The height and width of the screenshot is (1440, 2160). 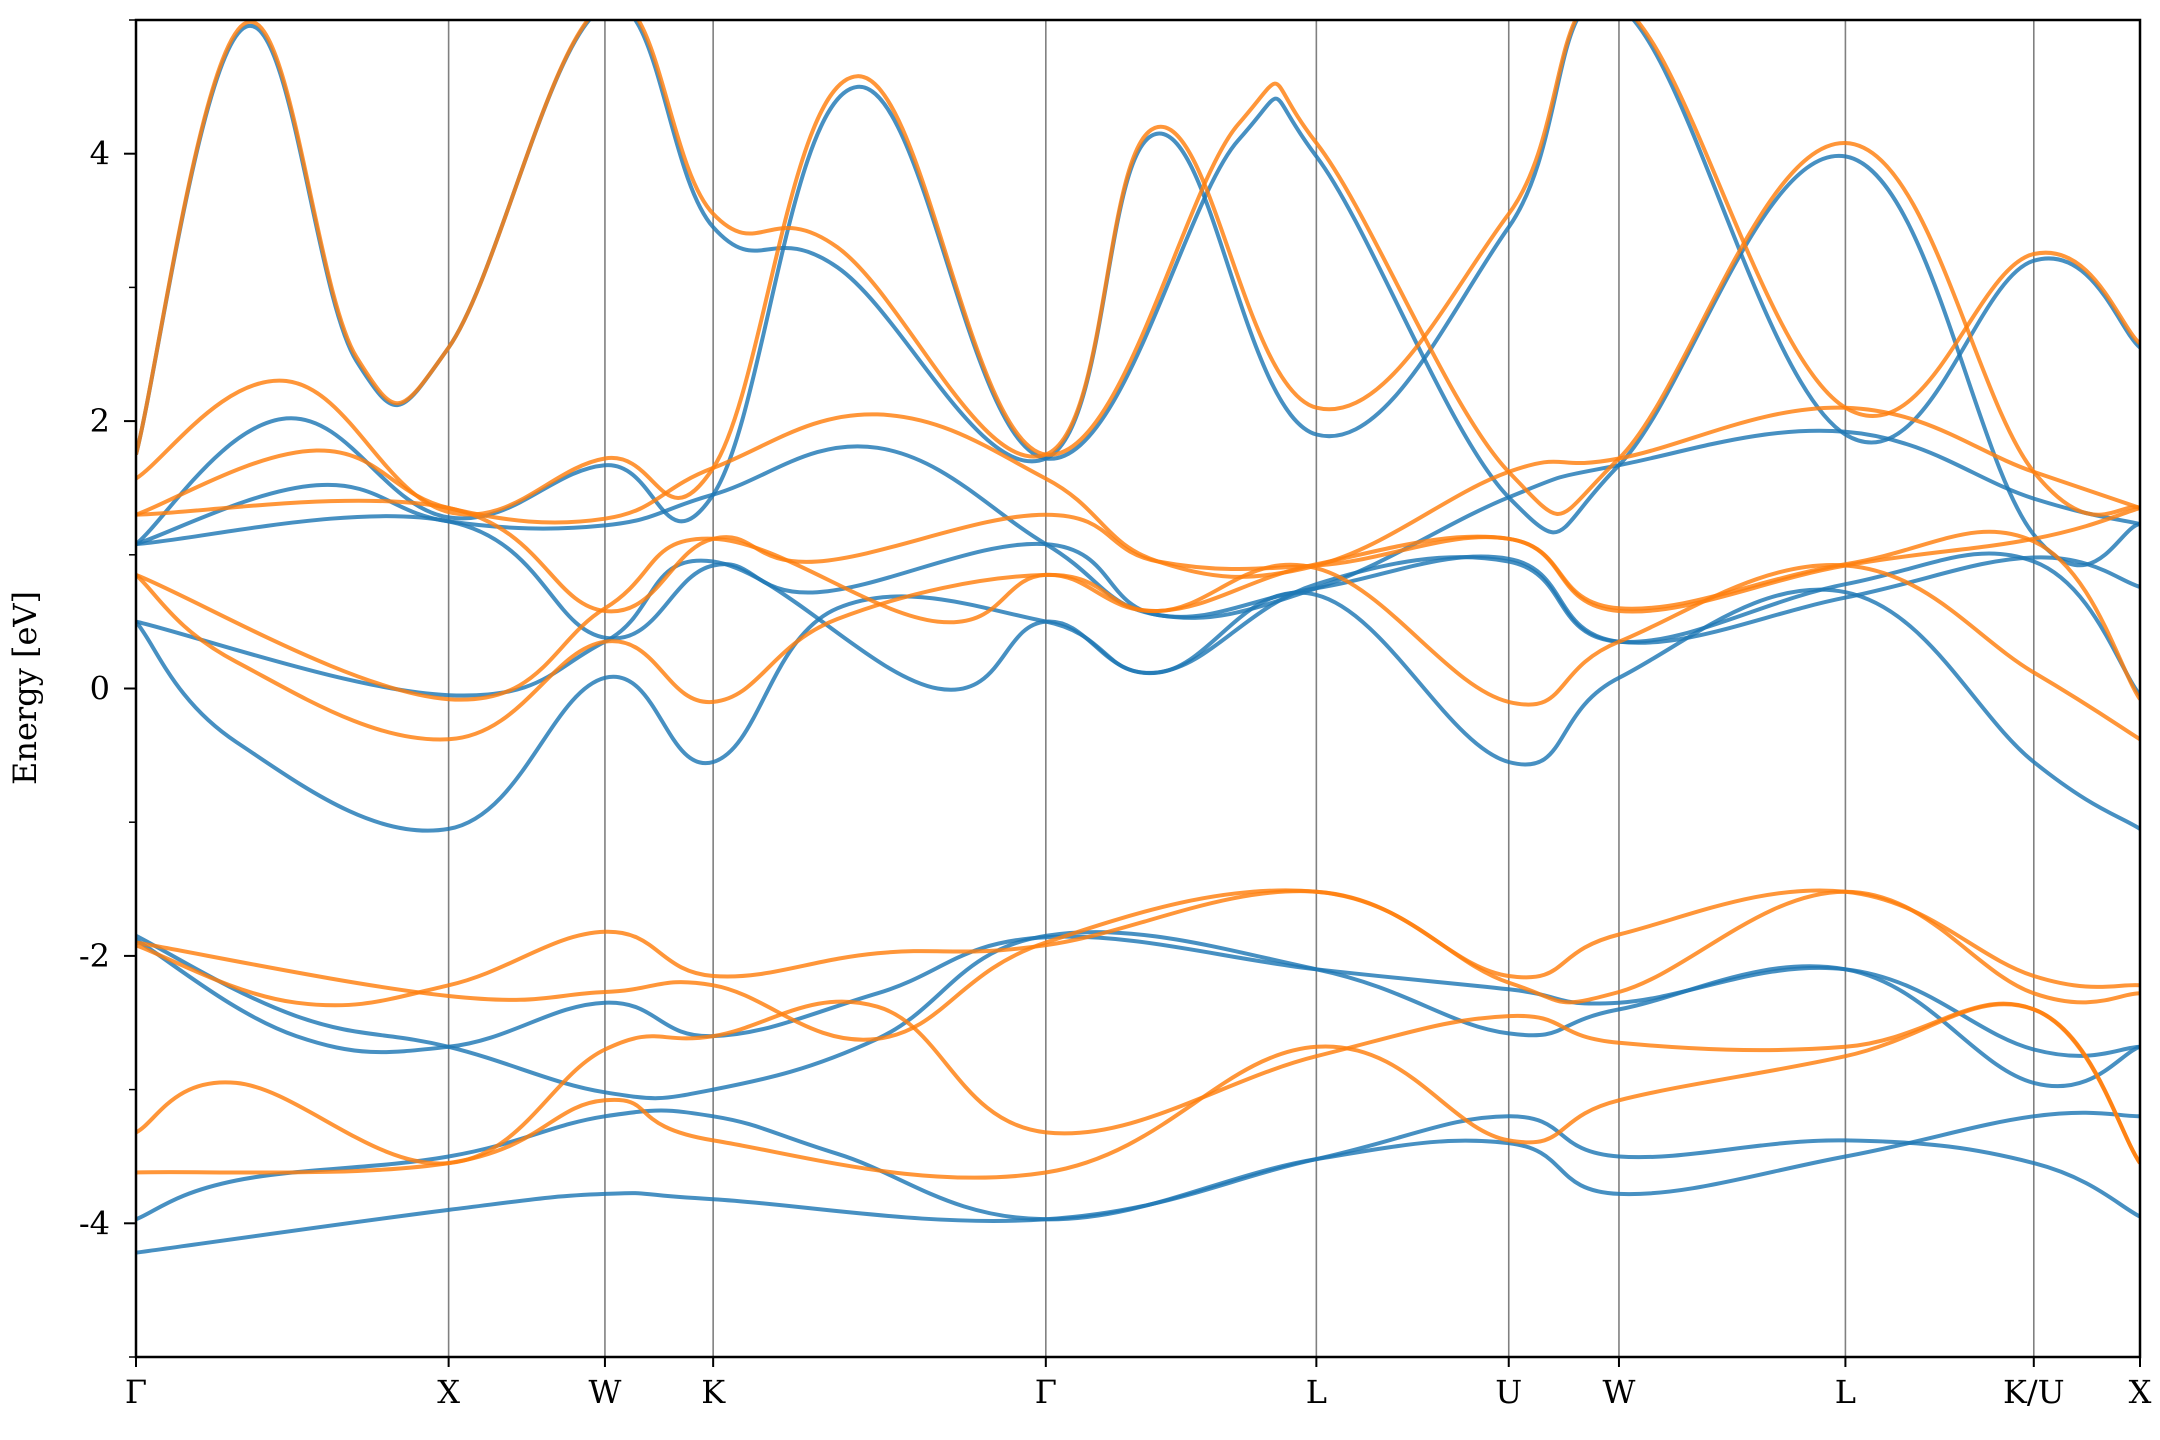 What do you see at coordinates (2034, 1392) in the screenshot?
I see `x-tick-label: K/U` at bounding box center [2034, 1392].